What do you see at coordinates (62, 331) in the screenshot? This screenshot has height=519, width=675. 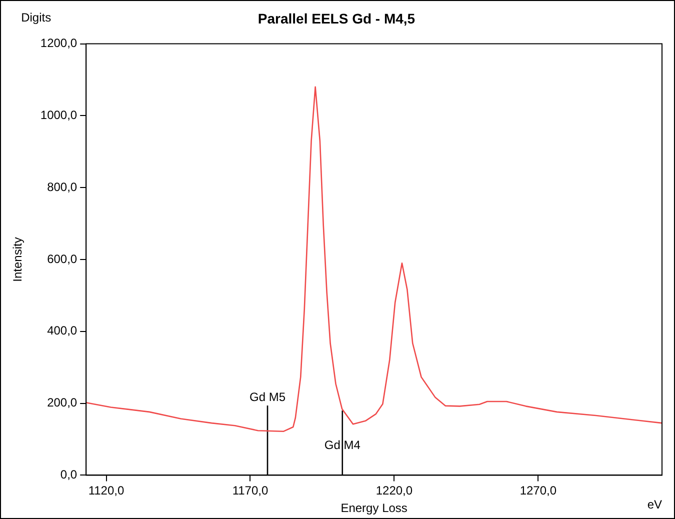 I see `y-tick-label: 400,0` at bounding box center [62, 331].